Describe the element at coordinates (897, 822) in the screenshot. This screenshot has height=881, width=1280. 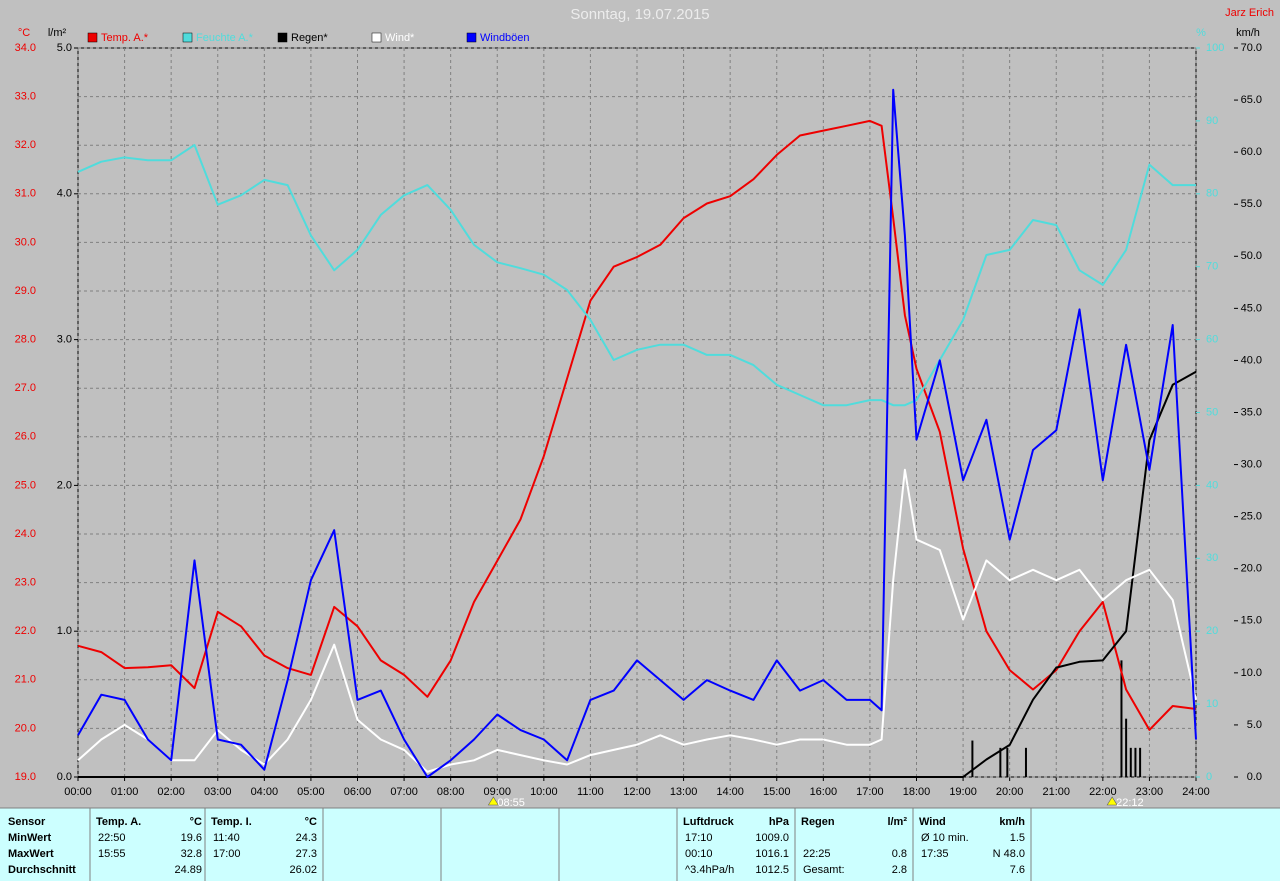
I see `stats-unit: l/m²` at that location.